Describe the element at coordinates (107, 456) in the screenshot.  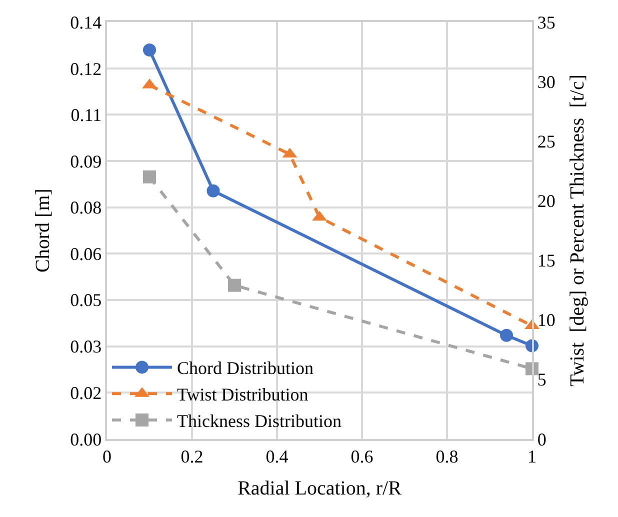
I see `x-tick-label: 0` at that location.